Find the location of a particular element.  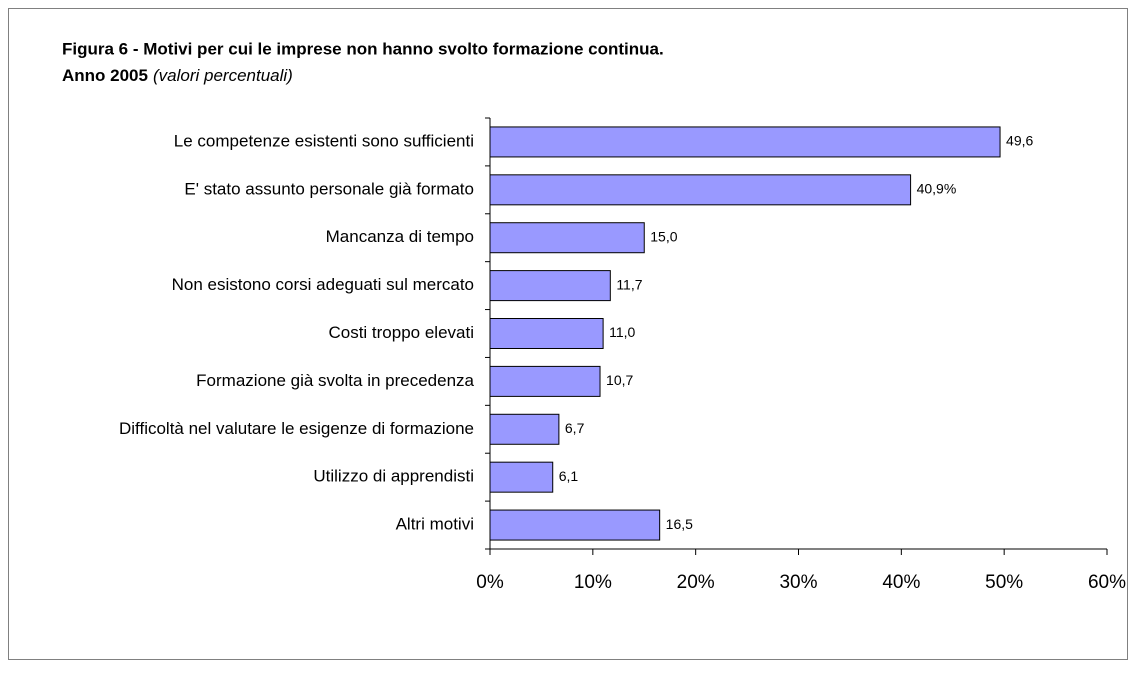

y-tick-label: Mancanza di tempo is located at coordinates (400, 236).